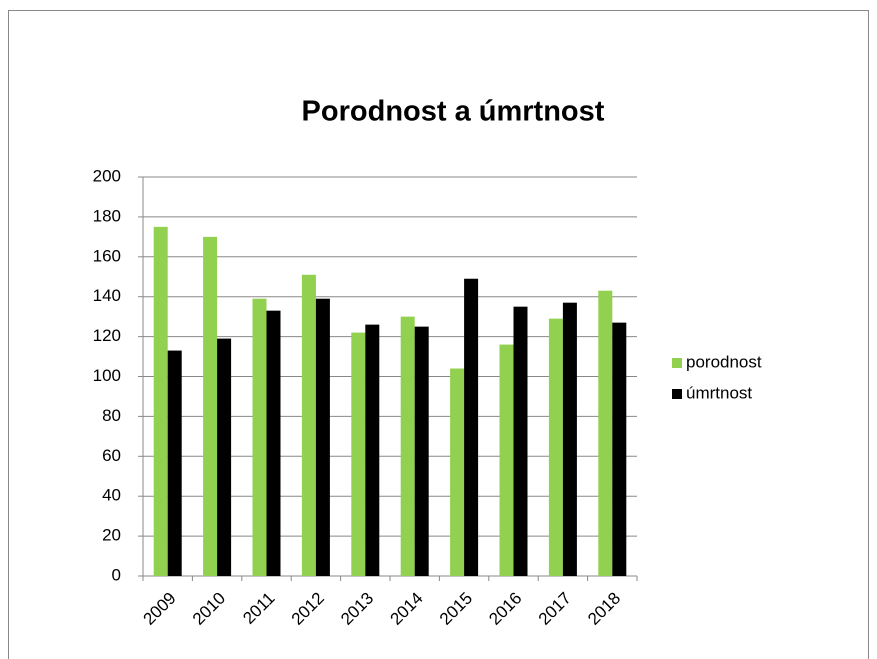  What do you see at coordinates (724, 361) in the screenshot?
I see `legend-label: porodnost` at bounding box center [724, 361].